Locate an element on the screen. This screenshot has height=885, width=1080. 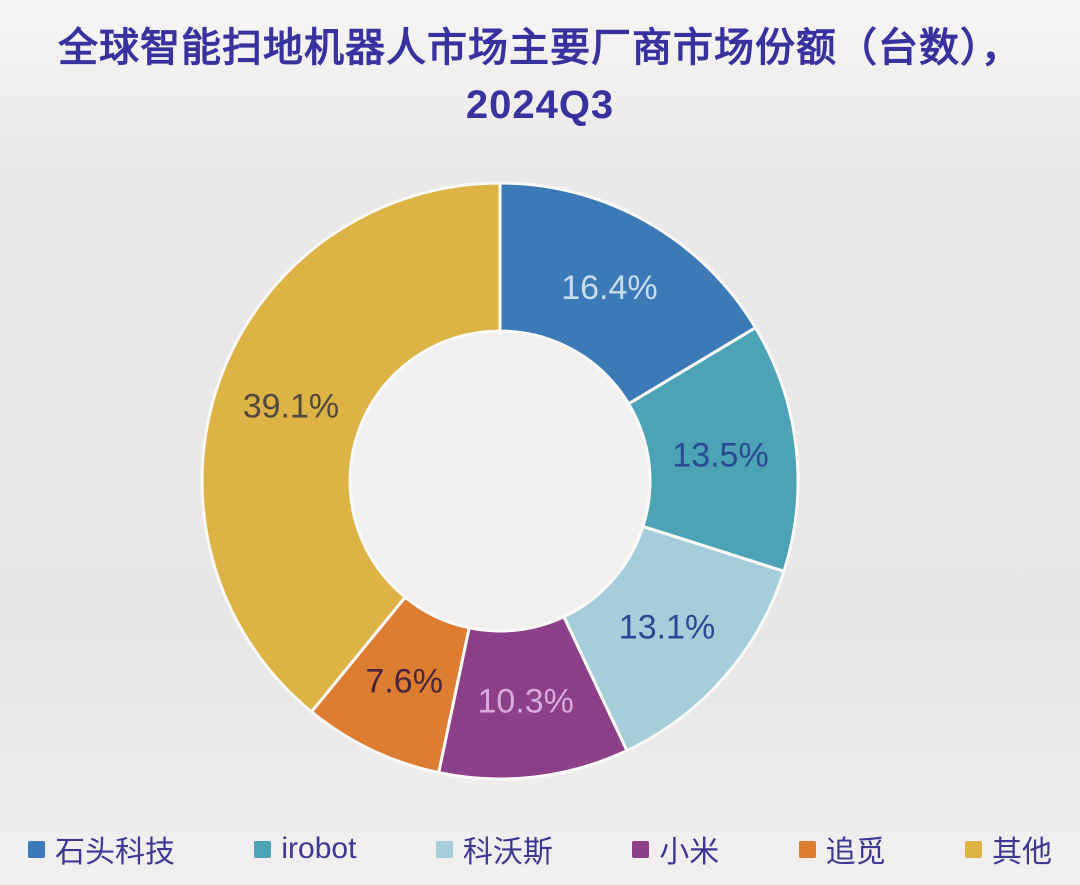
legend-item-3: 小米 is located at coordinates (675, 849).